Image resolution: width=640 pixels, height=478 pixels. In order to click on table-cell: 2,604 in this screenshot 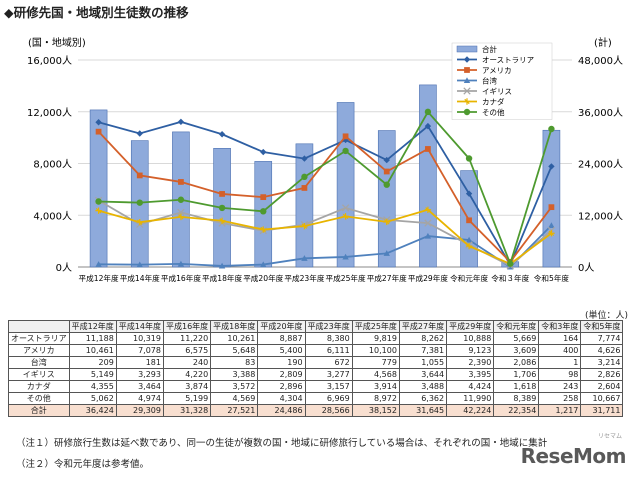, I will do `click(602, 386)`.